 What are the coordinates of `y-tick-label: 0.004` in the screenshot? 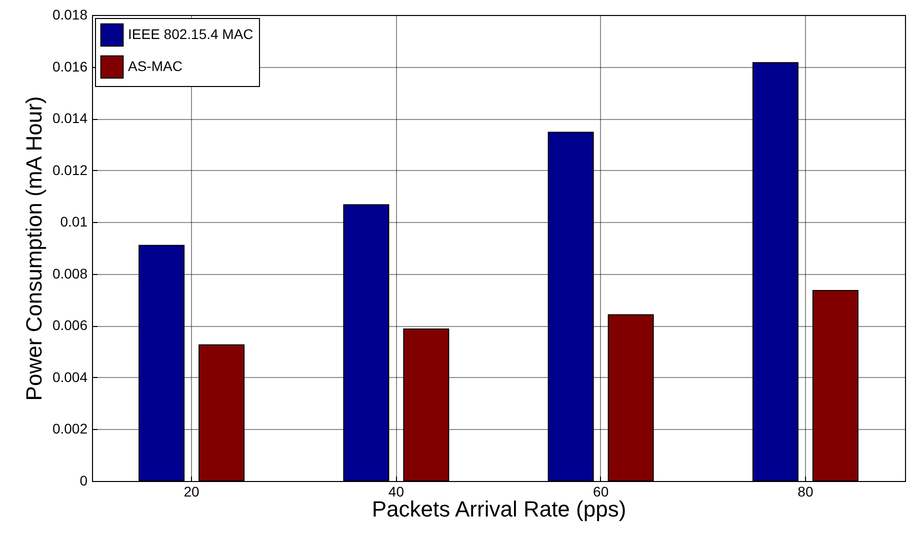 It's located at (70, 376).